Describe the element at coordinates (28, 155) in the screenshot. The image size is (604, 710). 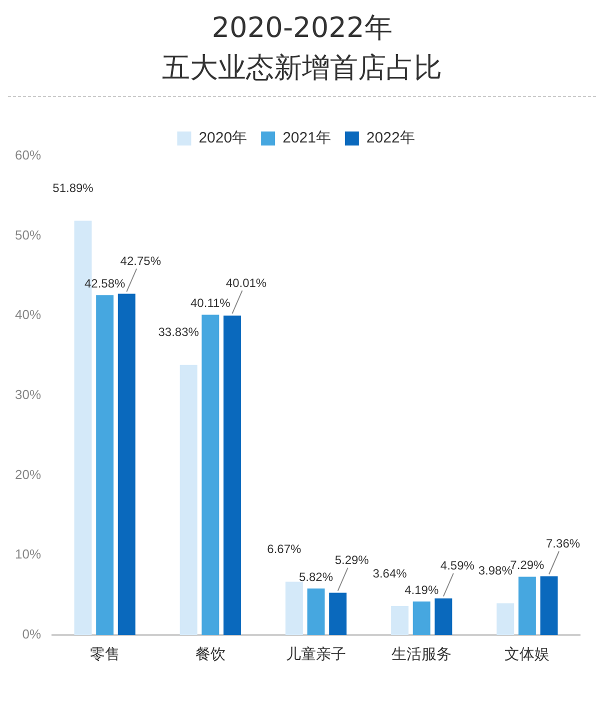
I see `y-tick-label: 60%` at that location.